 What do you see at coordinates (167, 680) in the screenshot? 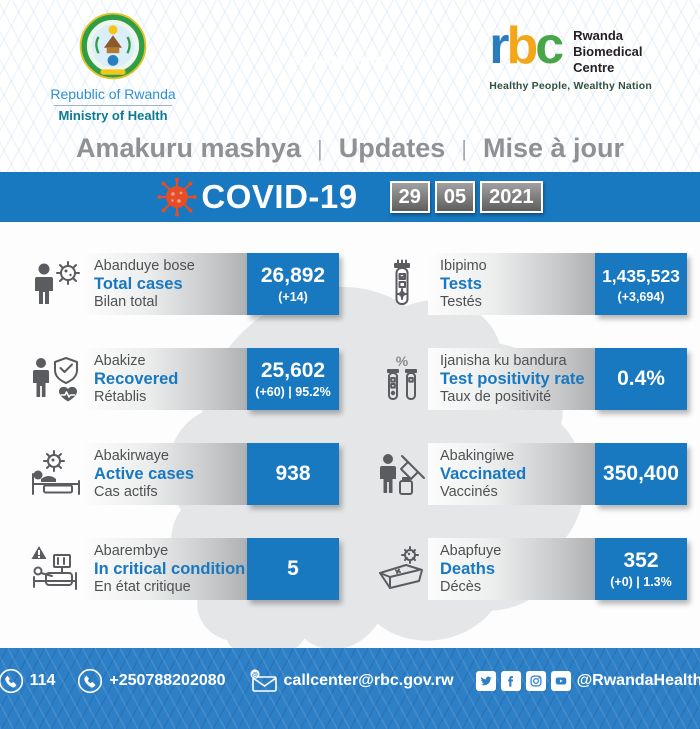
I see `hotline-long-number: +250788202080` at bounding box center [167, 680].